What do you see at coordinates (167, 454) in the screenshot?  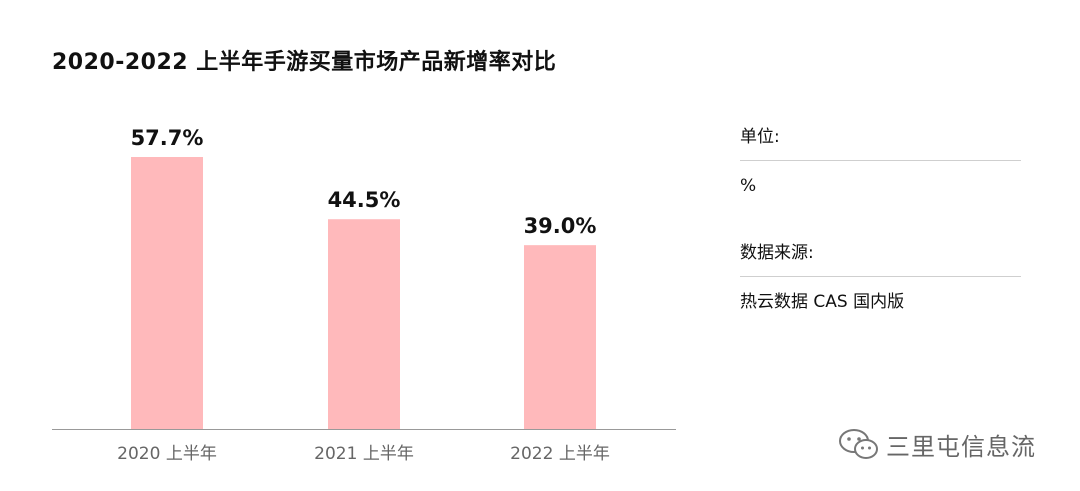 I see `x-tick-label-0: 2020 上半年` at bounding box center [167, 454].